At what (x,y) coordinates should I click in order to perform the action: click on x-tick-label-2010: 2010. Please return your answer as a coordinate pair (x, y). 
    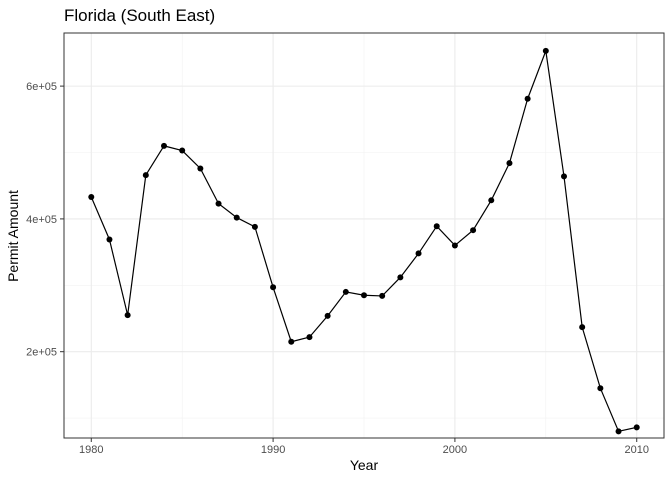
    Looking at the image, I should click on (636, 450).